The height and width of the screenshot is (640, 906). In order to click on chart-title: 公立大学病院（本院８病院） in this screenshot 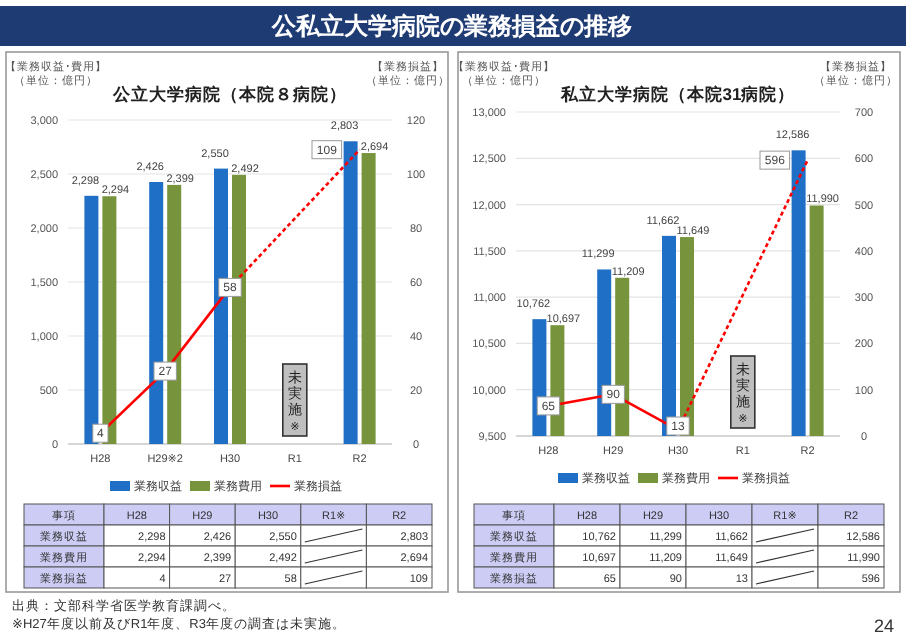, I will do `click(229, 94)`.